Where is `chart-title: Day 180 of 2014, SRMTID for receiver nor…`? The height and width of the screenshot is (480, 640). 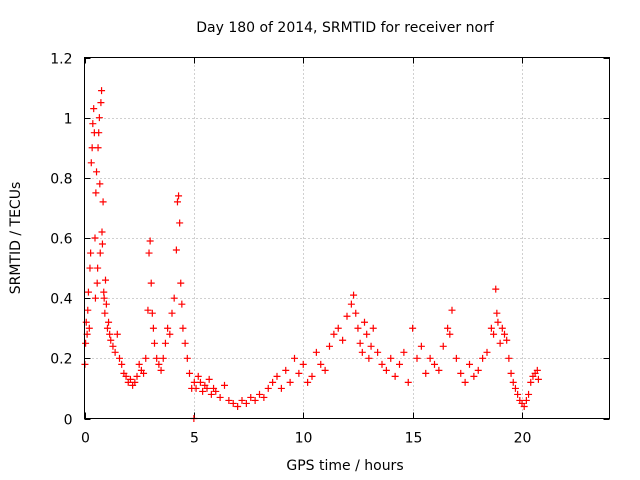 chart-title: Day 180 of 2014, SRMTID for receiver nor… is located at coordinates (345, 28).